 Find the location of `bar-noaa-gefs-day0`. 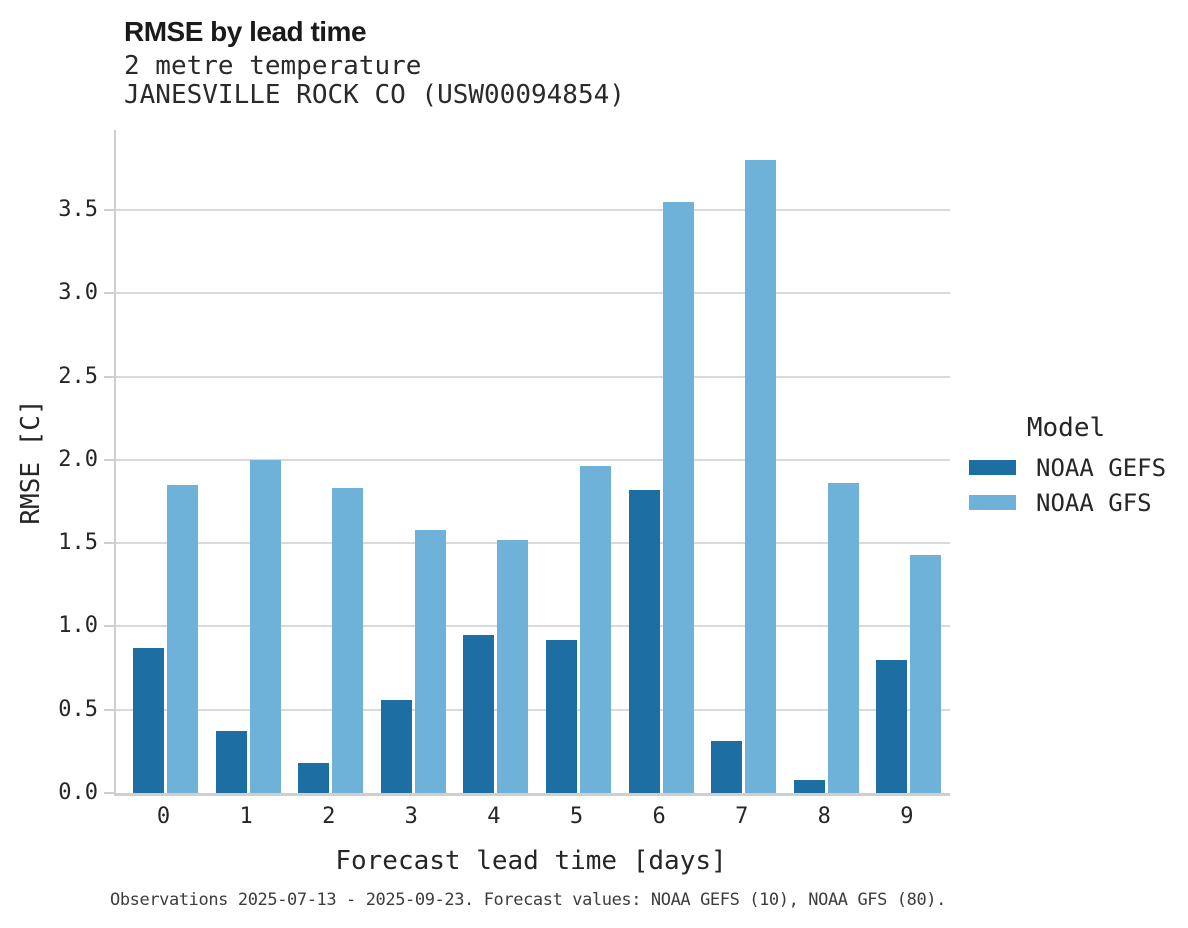

bar-noaa-gefs-day0 is located at coordinates (148, 720).